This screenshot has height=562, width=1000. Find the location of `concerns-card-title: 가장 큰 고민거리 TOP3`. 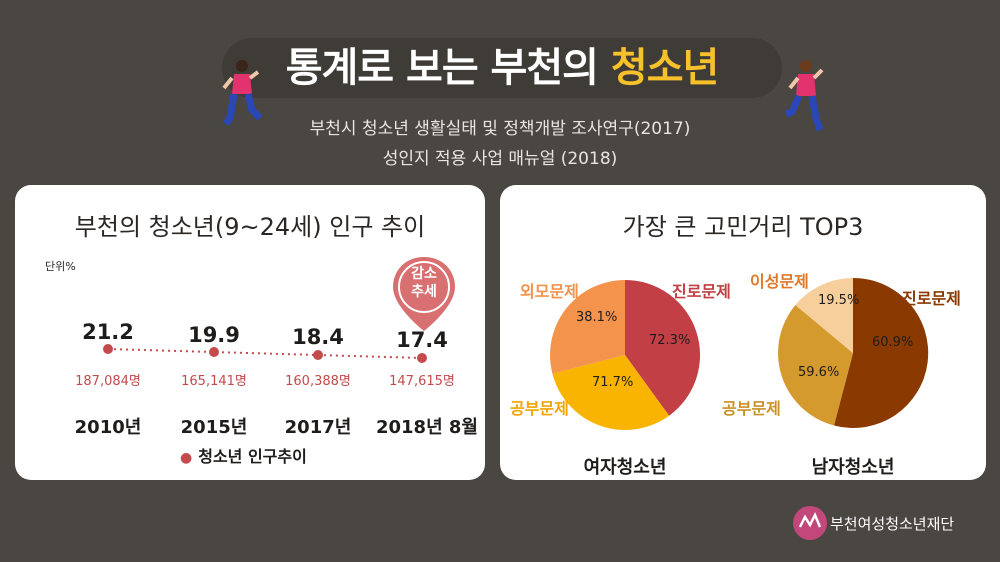

concerns-card-title: 가장 큰 고민거리 TOP3 is located at coordinates (743, 227).